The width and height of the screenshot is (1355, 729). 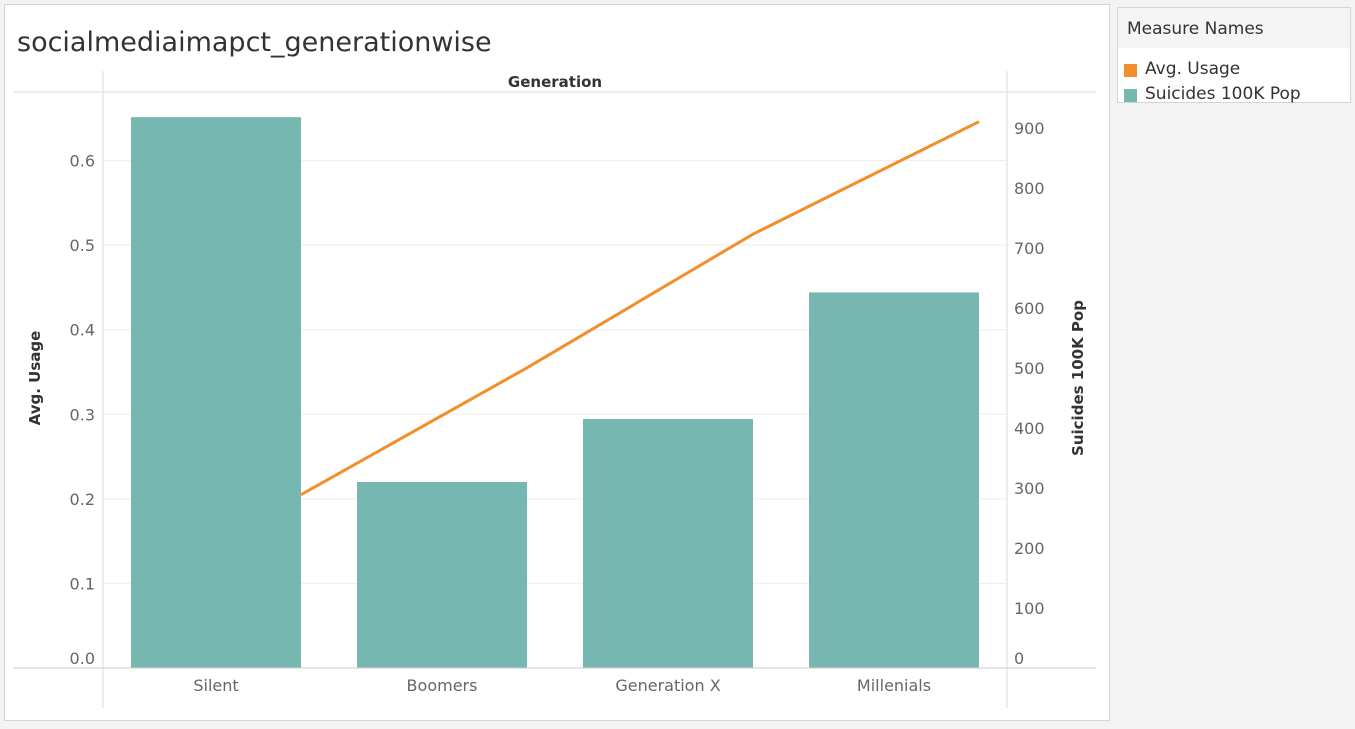 What do you see at coordinates (894, 685) in the screenshot?
I see `category-label: Millenials` at bounding box center [894, 685].